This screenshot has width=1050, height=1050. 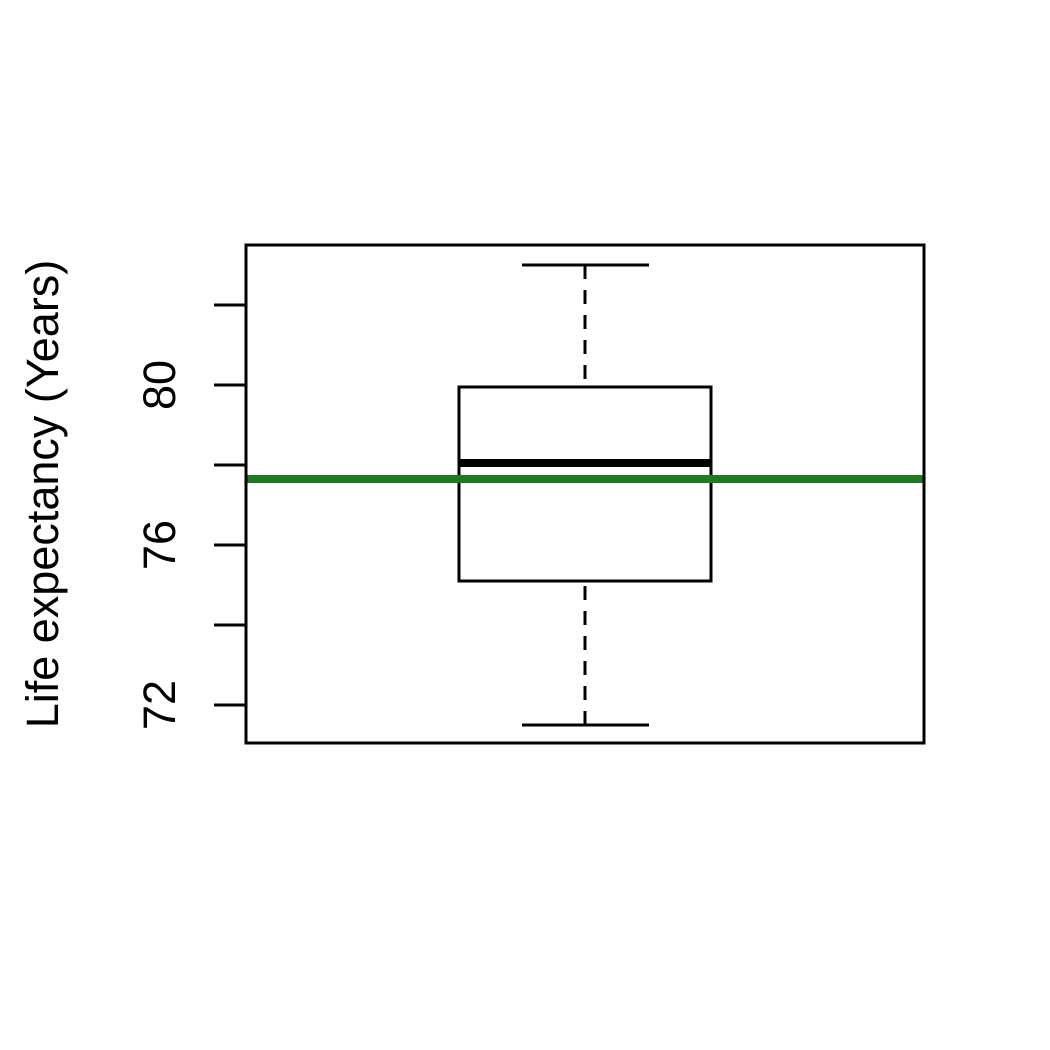 I want to click on interquartile-box, so click(x=585, y=484).